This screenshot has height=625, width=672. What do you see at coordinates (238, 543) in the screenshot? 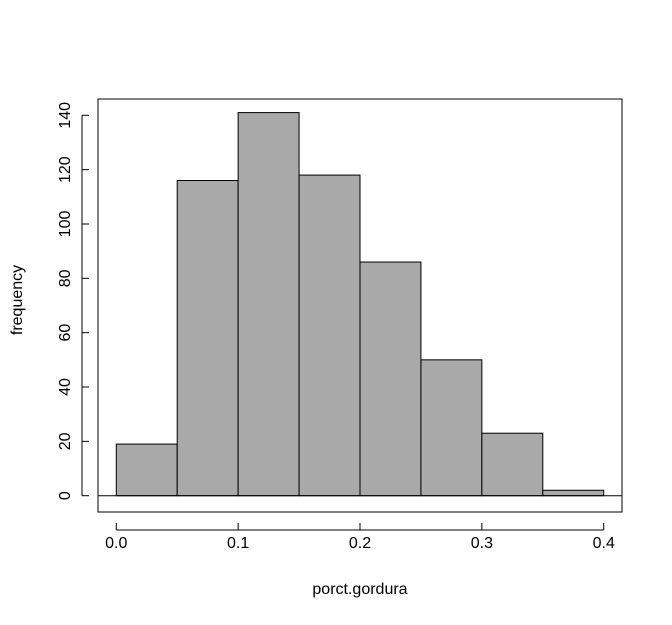
I see `x-tick-label: 0.1` at bounding box center [238, 543].